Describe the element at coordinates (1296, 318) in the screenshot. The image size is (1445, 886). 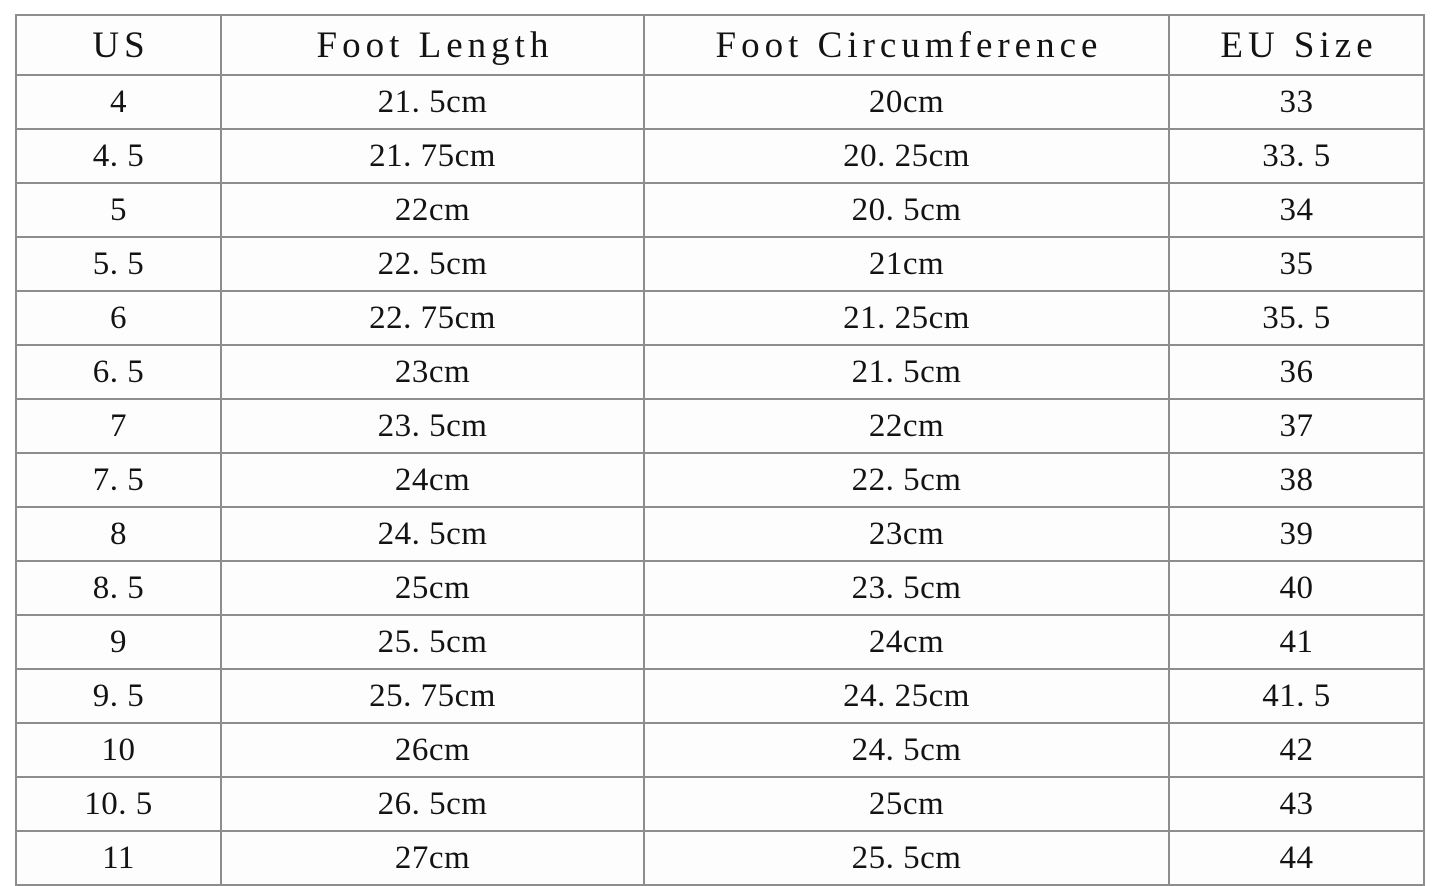
I see `cell-eu-size: 35. 5` at that location.